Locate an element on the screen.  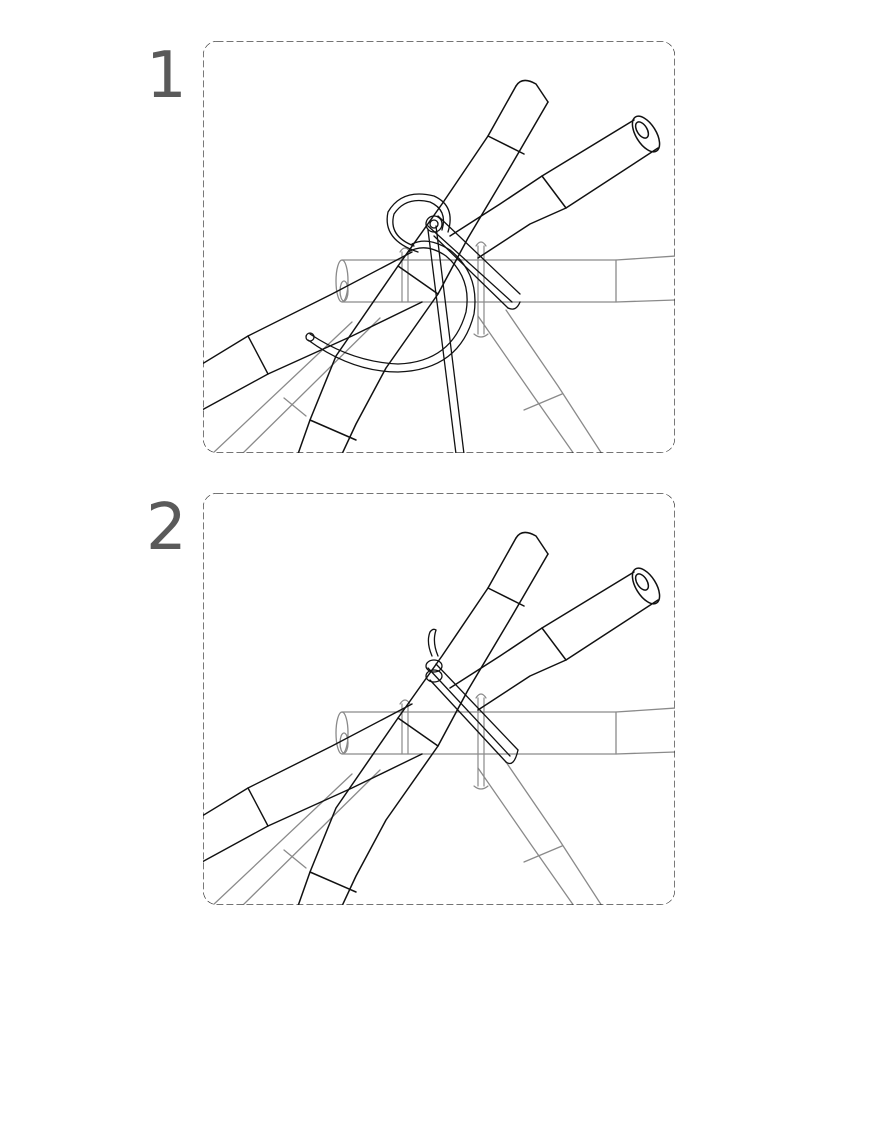
step-number: 1 is located at coordinates (166, 76).